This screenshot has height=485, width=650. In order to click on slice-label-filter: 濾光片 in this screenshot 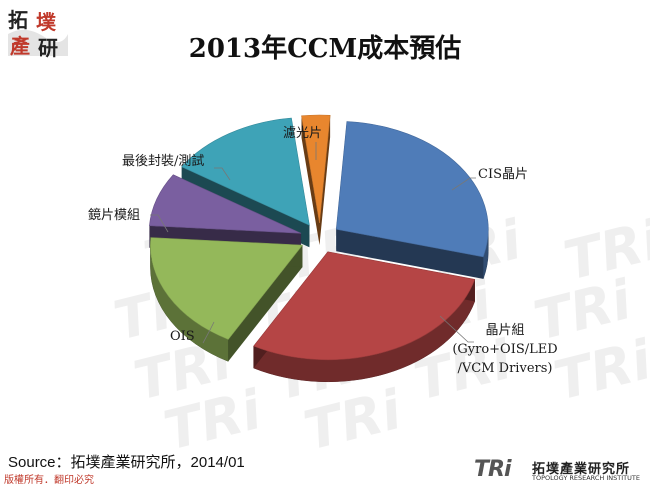, I will do `click(302, 133)`.